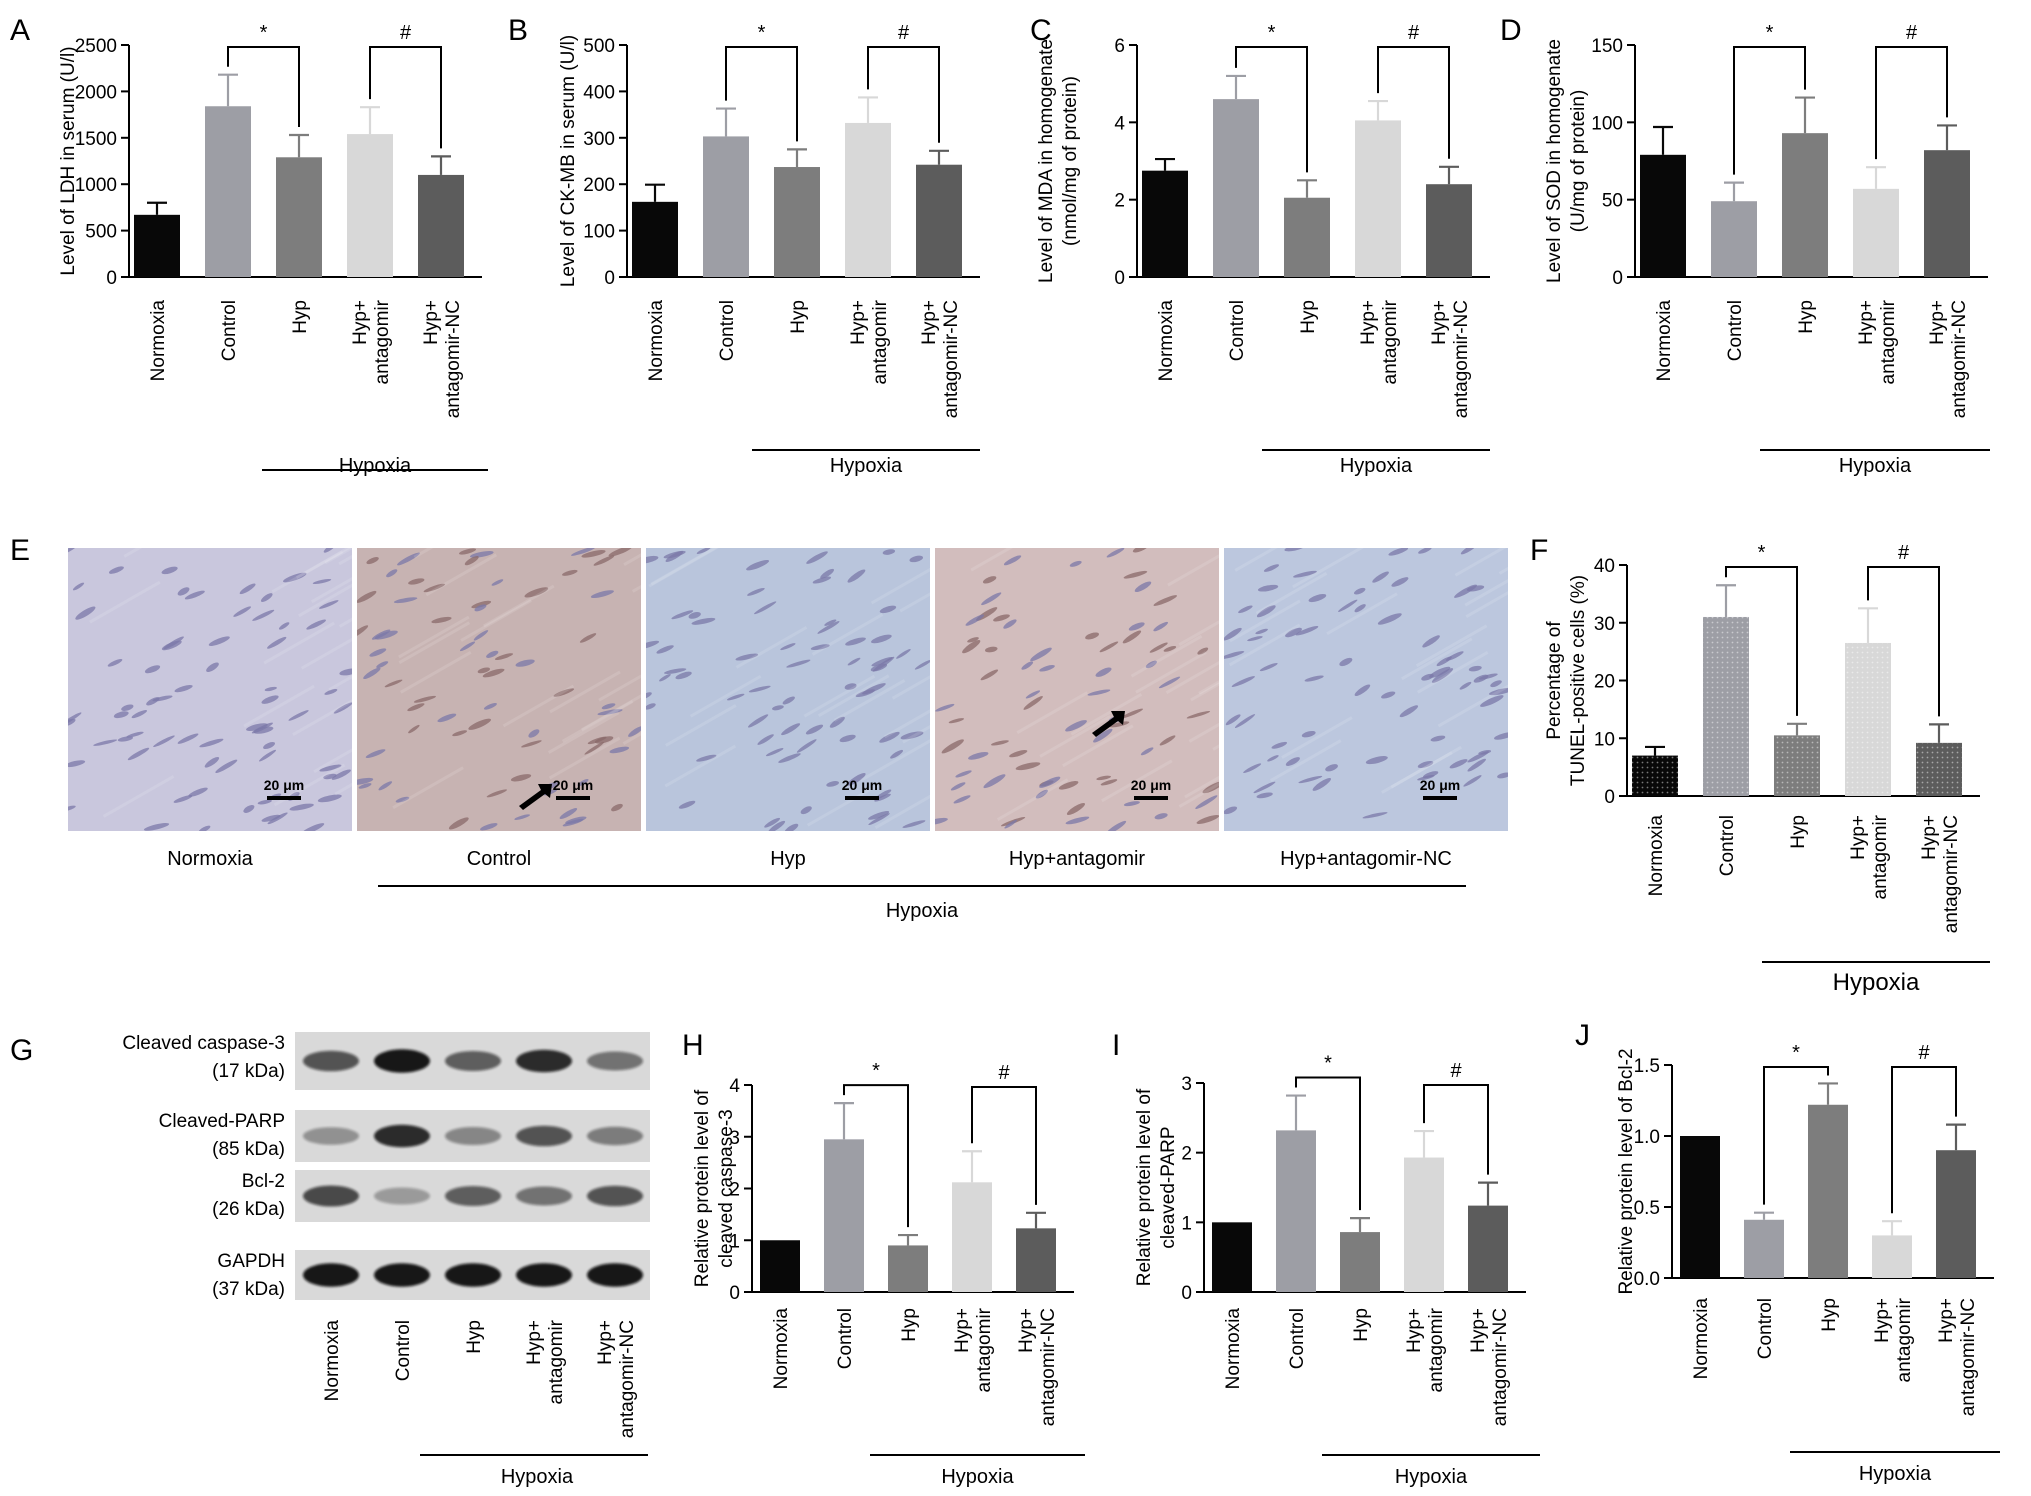 This screenshot has height=1496, width=2031. Describe the element at coordinates (1186, 1223) in the screenshot. I see `y-tick-label: 1` at that location.